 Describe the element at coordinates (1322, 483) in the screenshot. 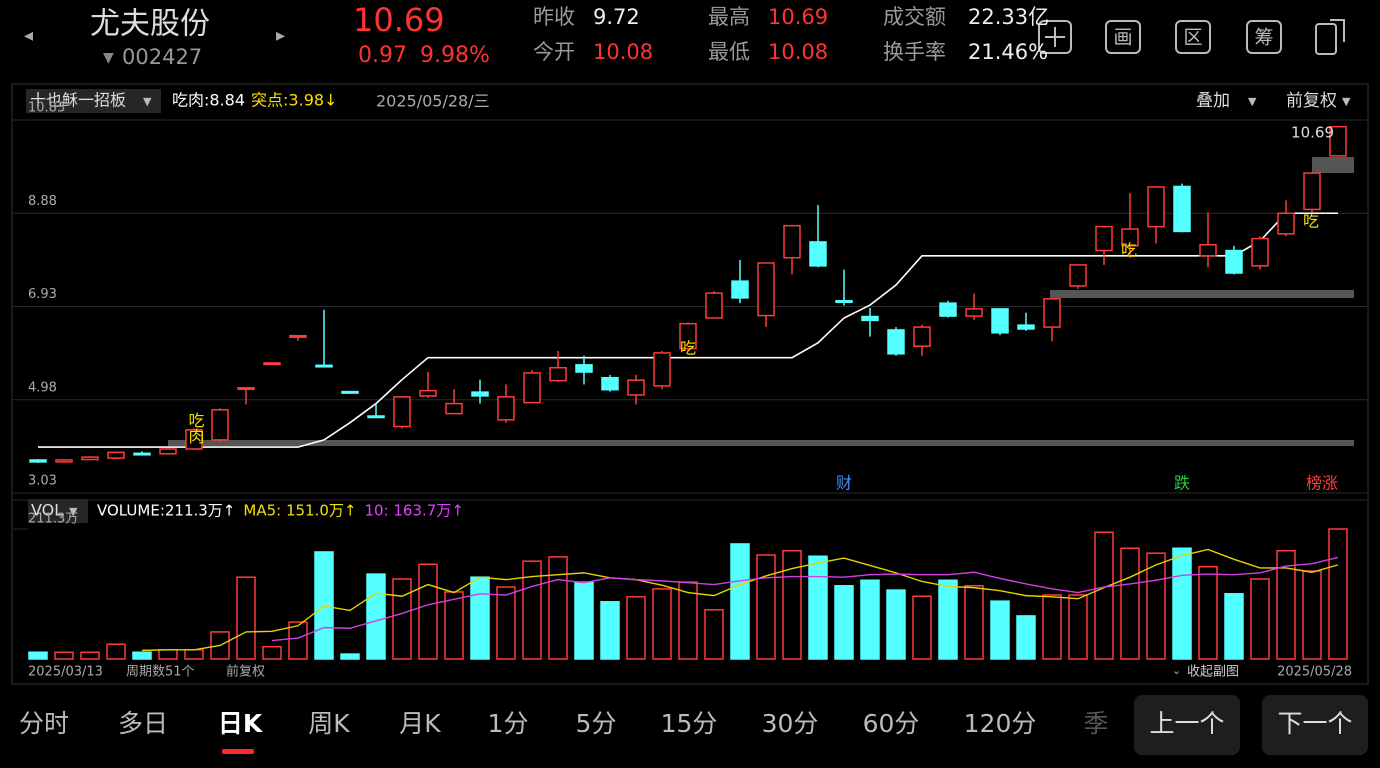

I see `event-label: 榜涨` at that location.